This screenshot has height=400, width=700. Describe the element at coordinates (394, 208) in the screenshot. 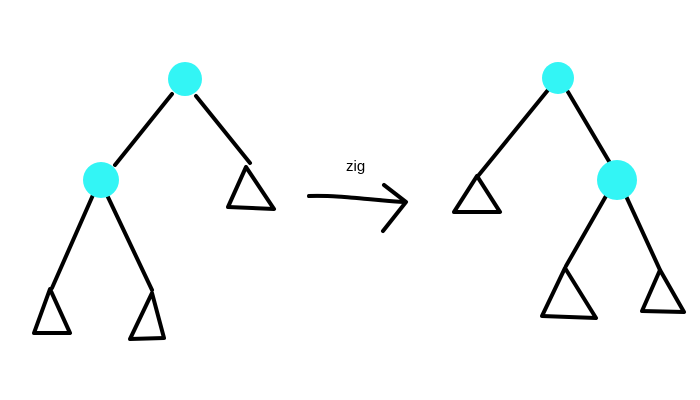

I see `arrow-head` at that location.